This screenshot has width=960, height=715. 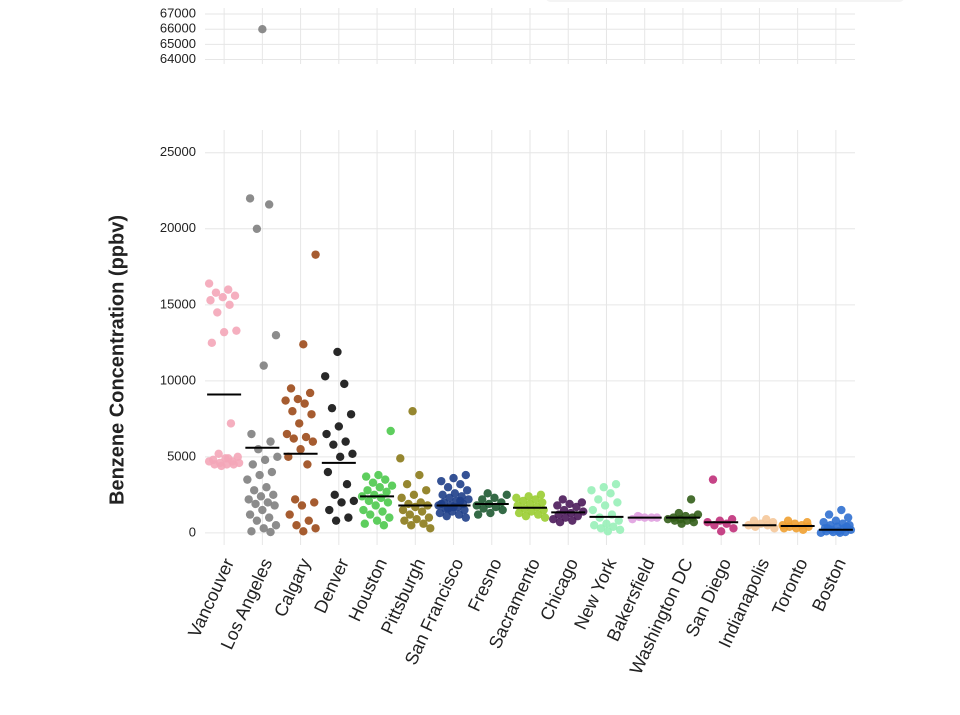 I want to click on y-tick-label: 64000, so click(x=178, y=58).